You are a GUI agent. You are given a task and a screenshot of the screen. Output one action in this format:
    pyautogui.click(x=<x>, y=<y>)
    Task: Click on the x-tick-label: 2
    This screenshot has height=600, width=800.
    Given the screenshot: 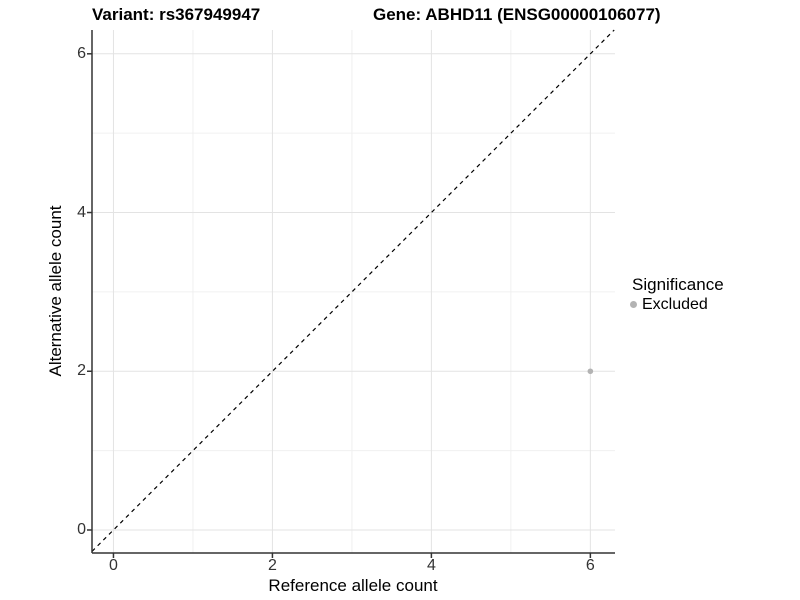 What is the action you would take?
    pyautogui.click(x=272, y=565)
    